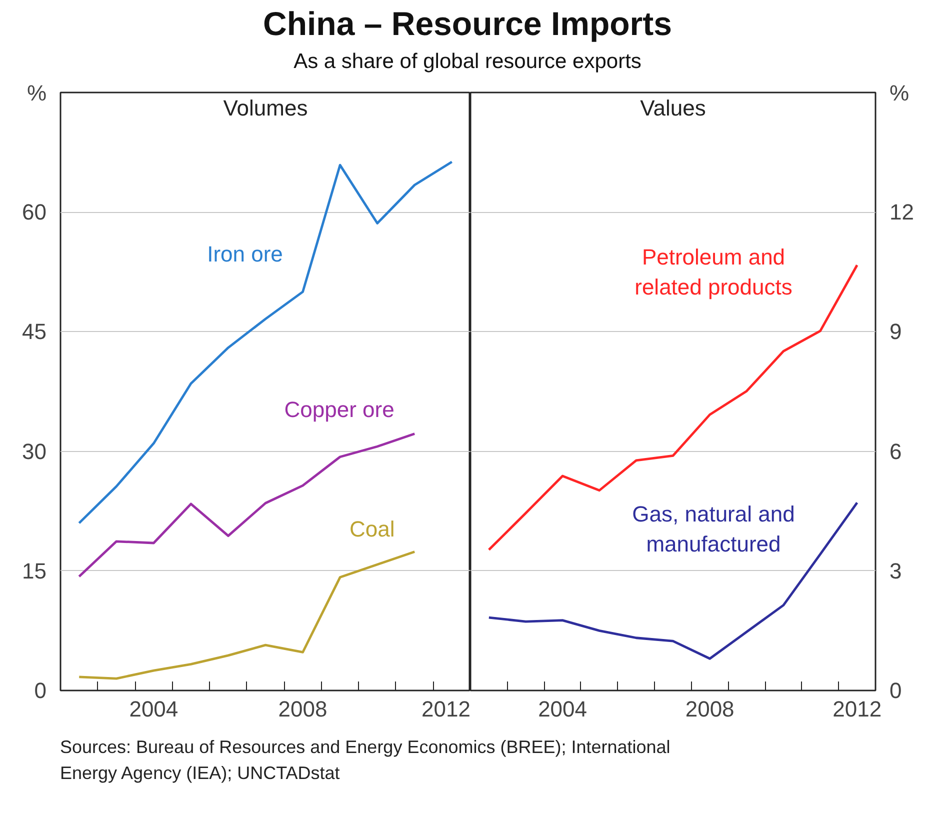 The width and height of the screenshot is (935, 833). I want to click on y-tick-label: 30, so click(34, 451).